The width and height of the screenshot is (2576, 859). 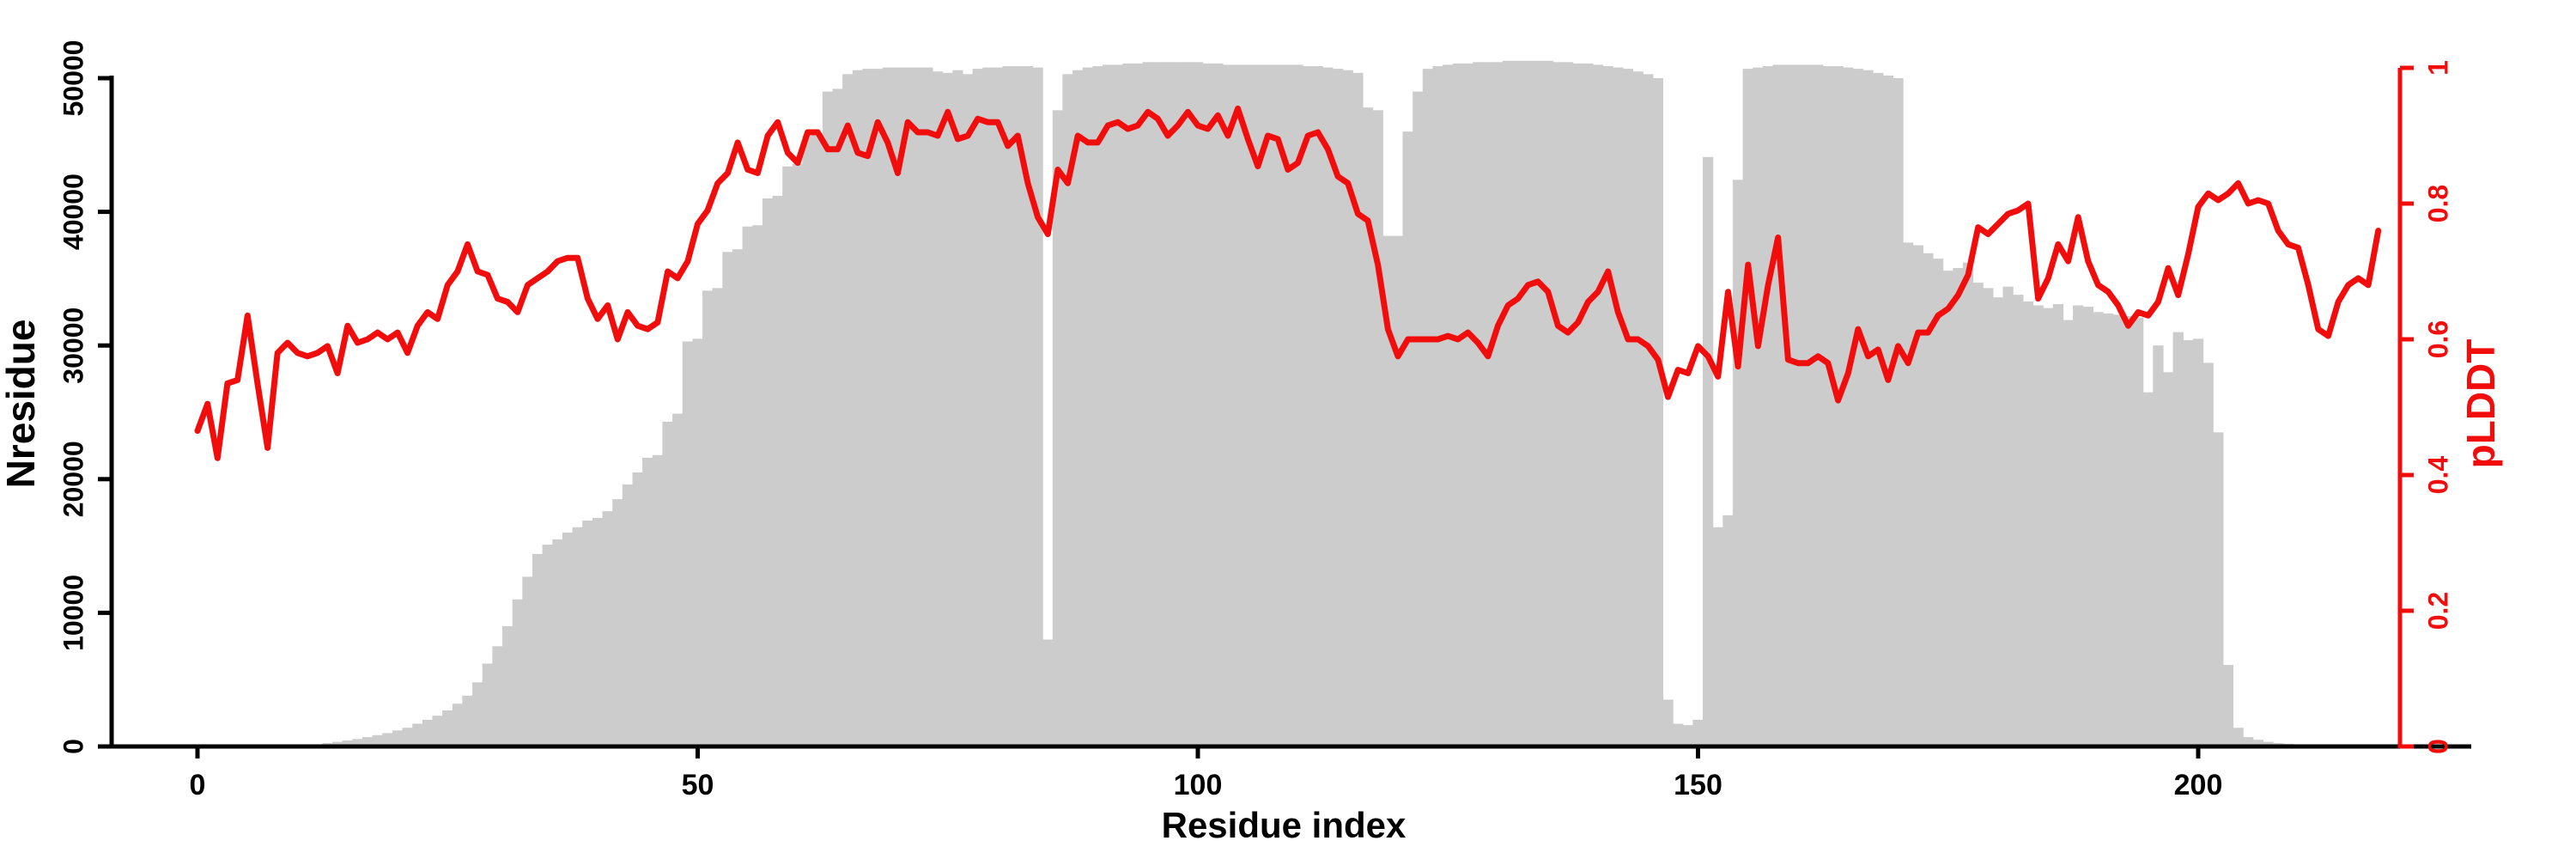 What do you see at coordinates (2480, 404) in the screenshot?
I see `right-axis-title: pLDDT` at bounding box center [2480, 404].